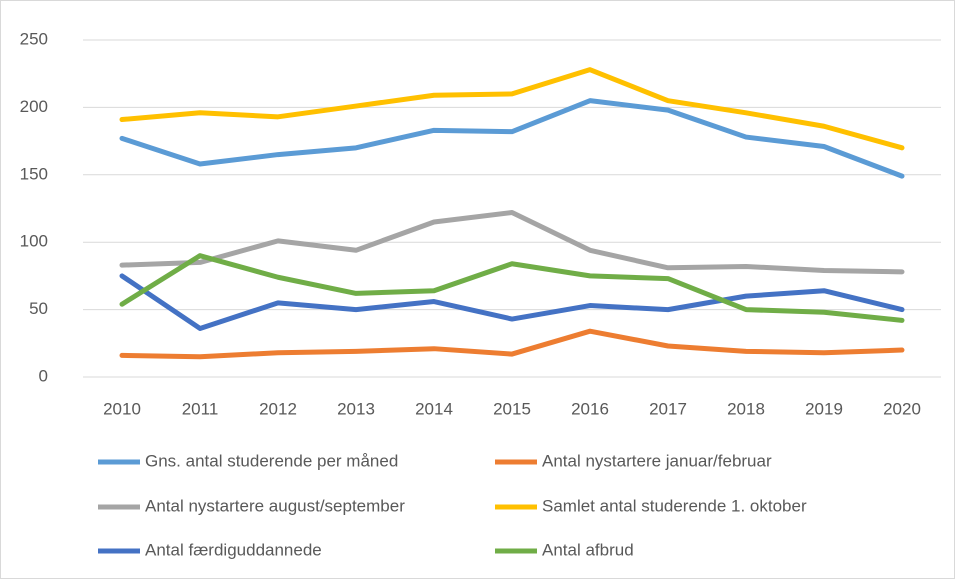 Image resolution: width=955 pixels, height=579 pixels. I want to click on x-tick-label: 2012, so click(278, 408).